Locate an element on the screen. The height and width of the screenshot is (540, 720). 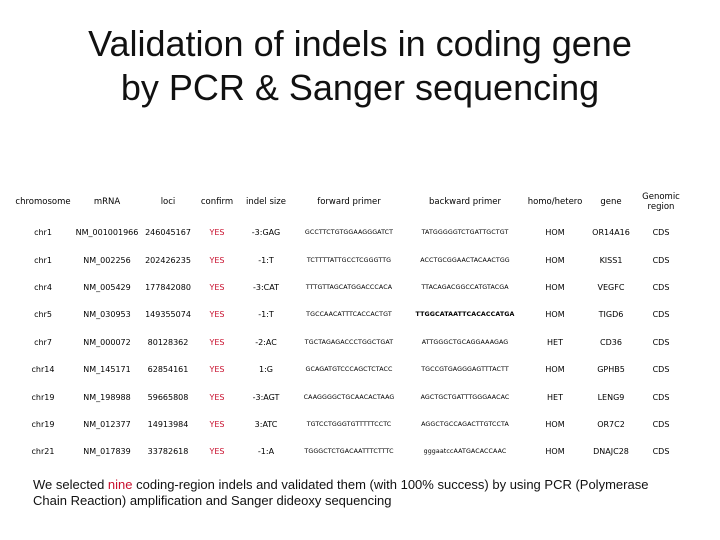
cell-gene: OR14A16 is located at coordinates (611, 233).